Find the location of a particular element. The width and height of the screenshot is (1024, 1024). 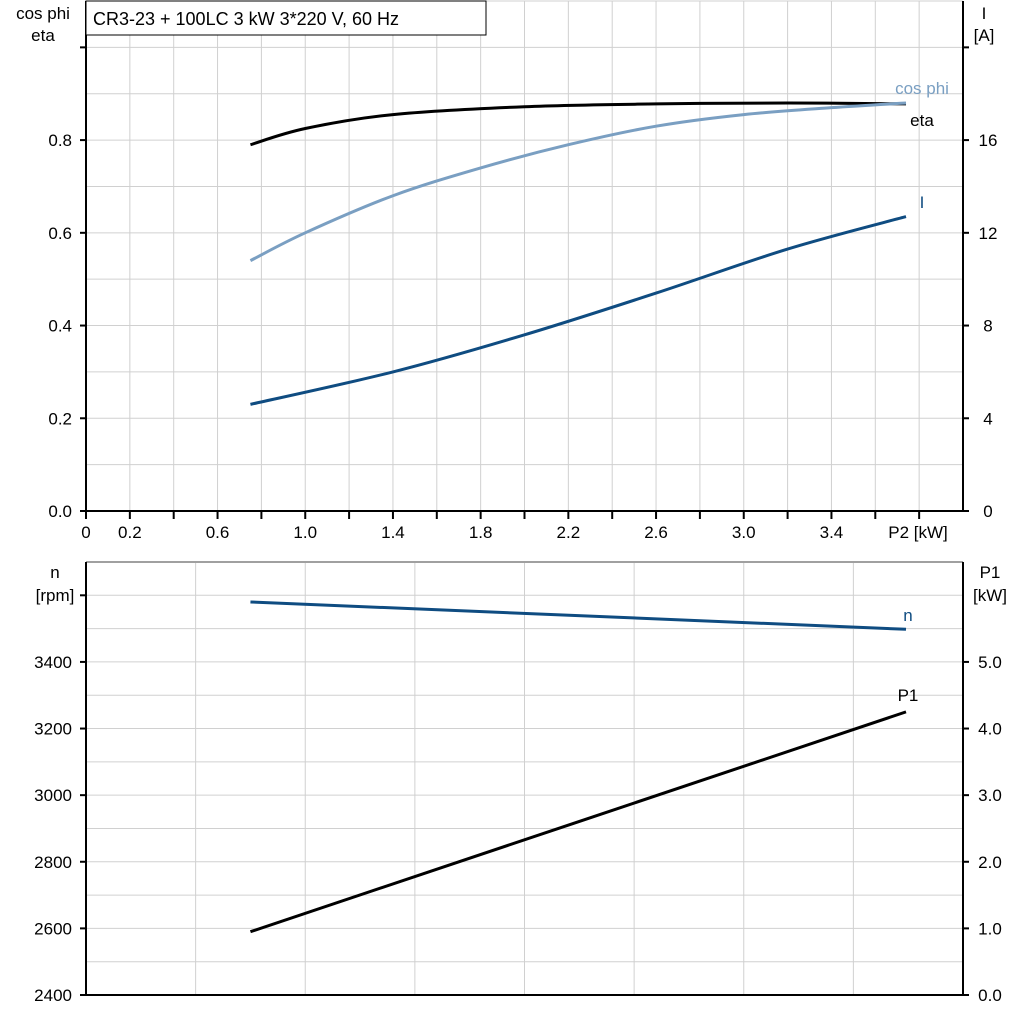

bottom-y-left-tick-label: 2600 is located at coordinates (53, 928).